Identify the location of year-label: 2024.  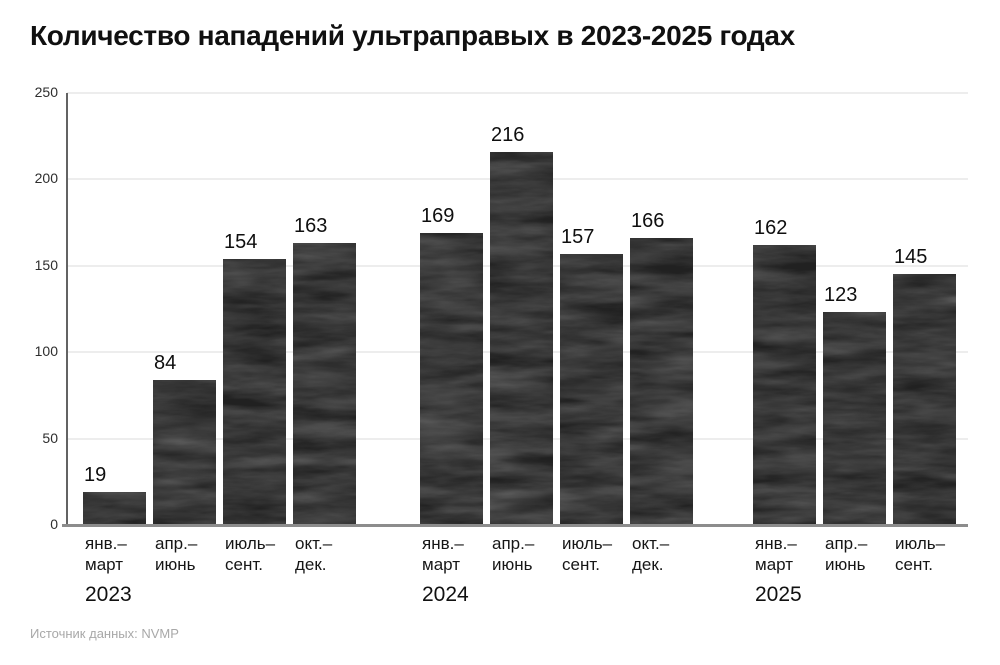
(445, 594).